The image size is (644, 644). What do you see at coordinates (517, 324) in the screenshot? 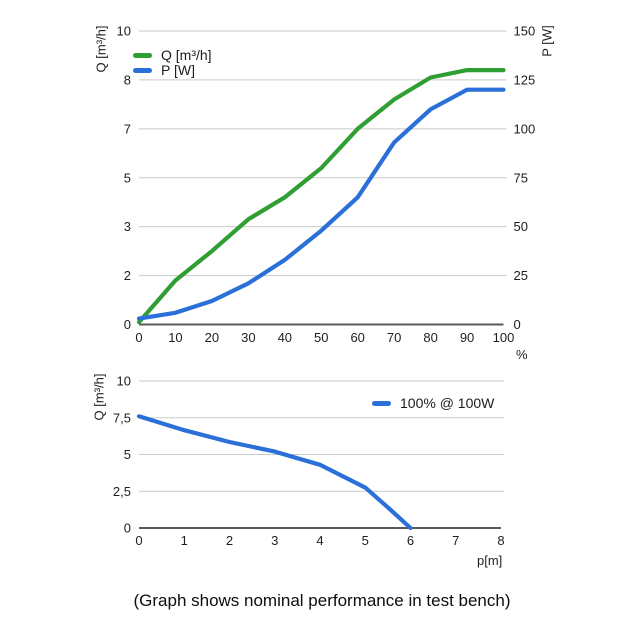
I see `y-right-tick-label: 0` at bounding box center [517, 324].